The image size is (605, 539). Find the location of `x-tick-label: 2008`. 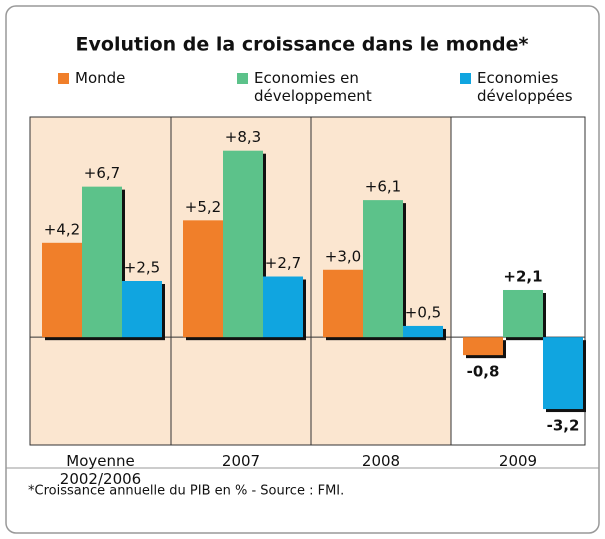

x-tick-label: 2008 is located at coordinates (381, 461).